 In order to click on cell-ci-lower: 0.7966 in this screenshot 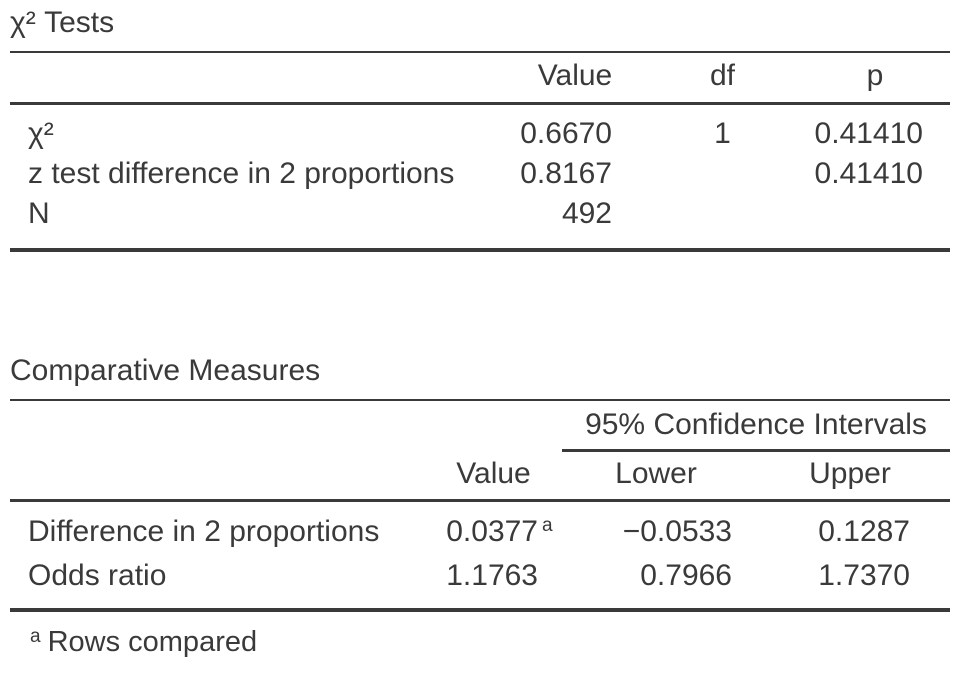, I will do `click(686, 575)`.